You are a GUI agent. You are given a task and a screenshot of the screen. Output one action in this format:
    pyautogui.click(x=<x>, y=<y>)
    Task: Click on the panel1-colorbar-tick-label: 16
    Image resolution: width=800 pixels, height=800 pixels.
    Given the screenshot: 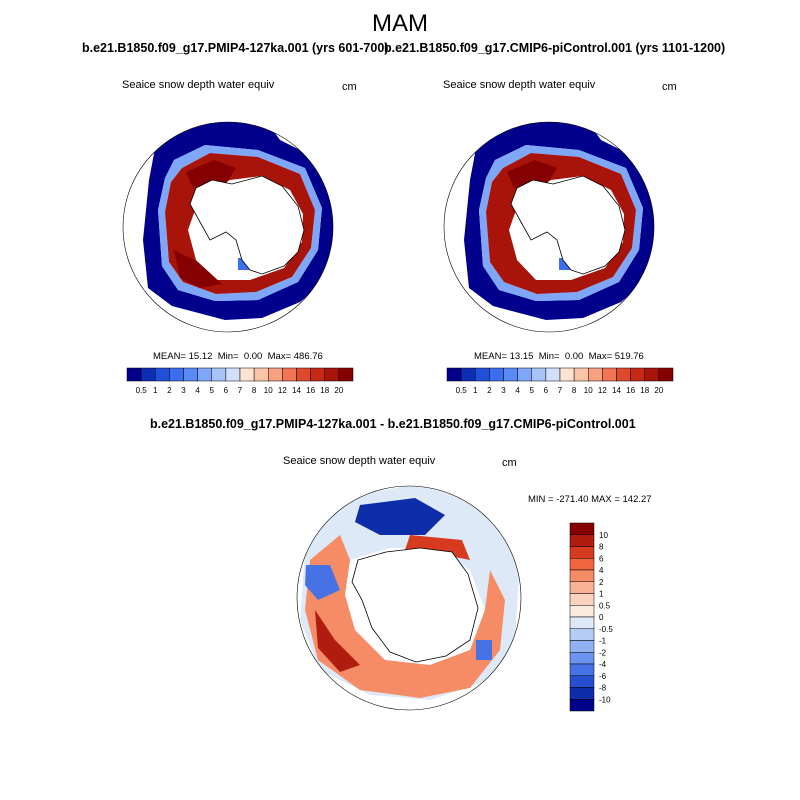 What is the action you would take?
    pyautogui.click(x=310, y=390)
    